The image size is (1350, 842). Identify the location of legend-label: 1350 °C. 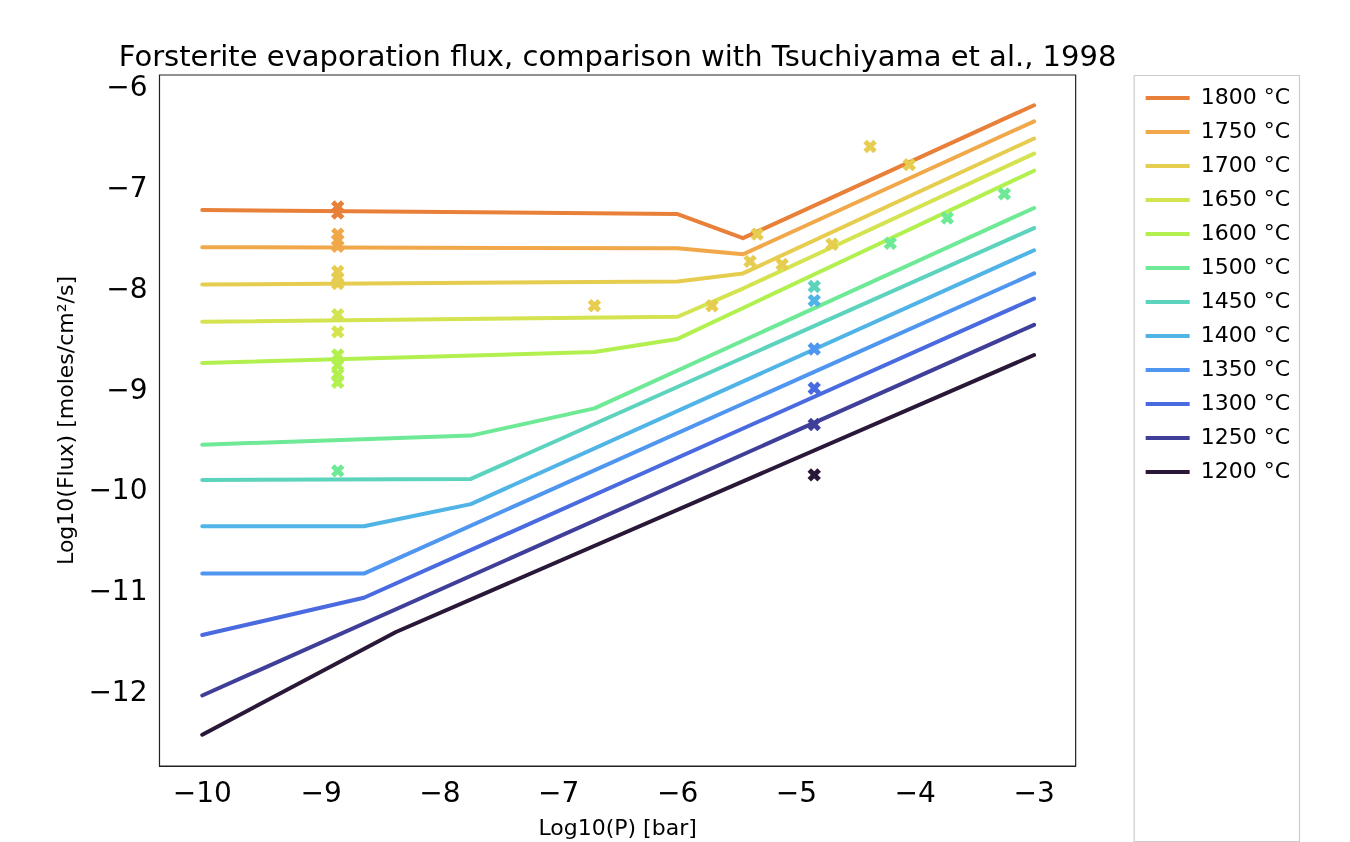
(1245, 368).